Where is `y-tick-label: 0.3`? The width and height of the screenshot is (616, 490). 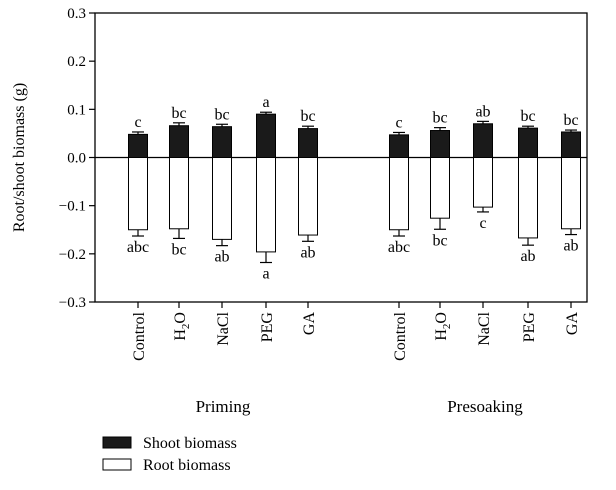 y-tick-label: 0.3 is located at coordinates (76, 14).